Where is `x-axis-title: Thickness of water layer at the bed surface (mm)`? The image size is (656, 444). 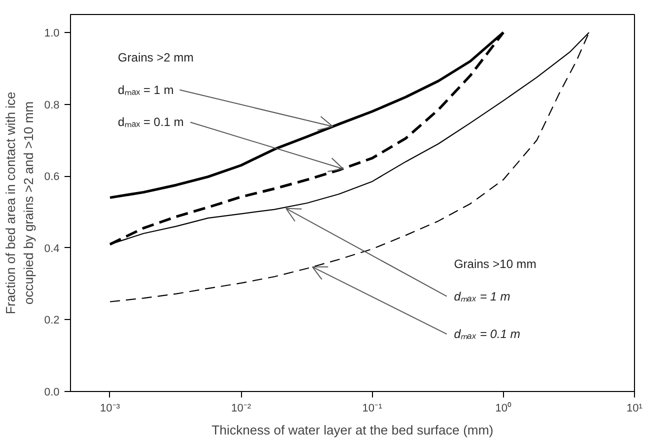
x-axis-title: Thickness of water layer at the bed surface (mm) is located at coordinates (353, 430).